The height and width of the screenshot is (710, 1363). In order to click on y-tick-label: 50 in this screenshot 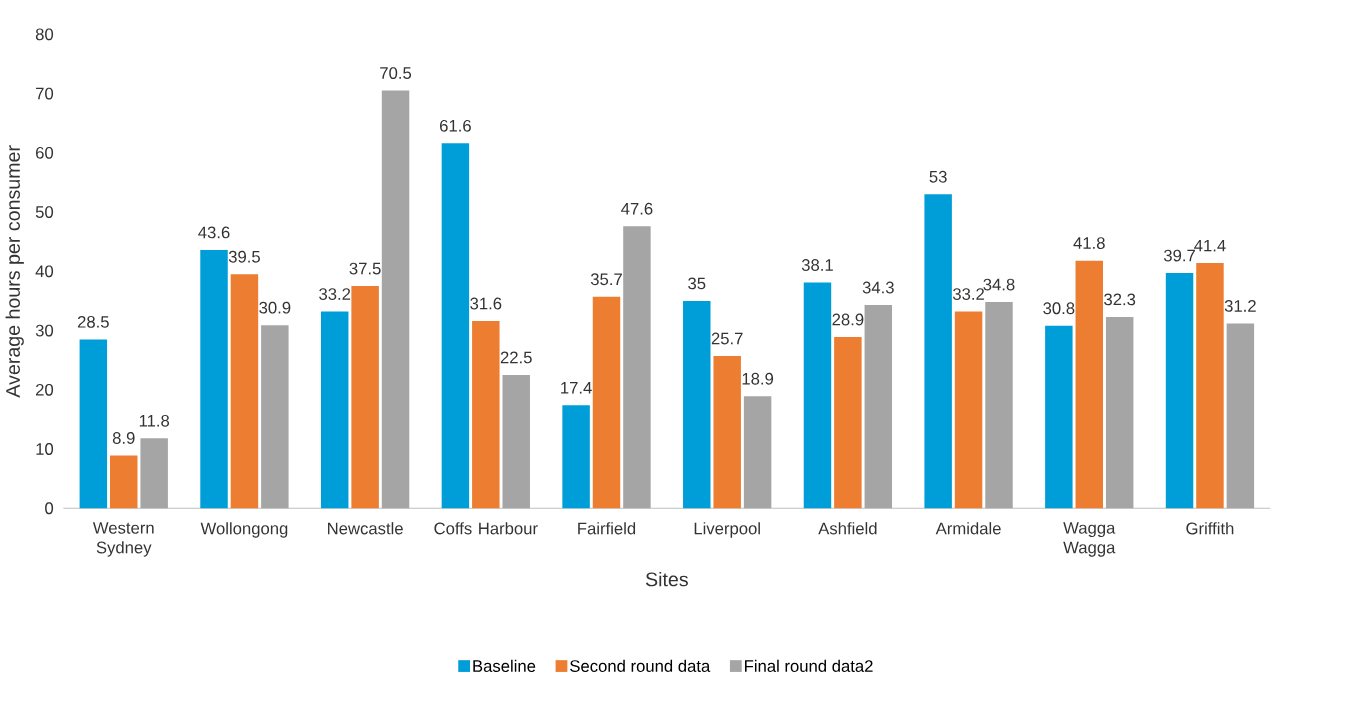, I will do `click(44, 211)`.